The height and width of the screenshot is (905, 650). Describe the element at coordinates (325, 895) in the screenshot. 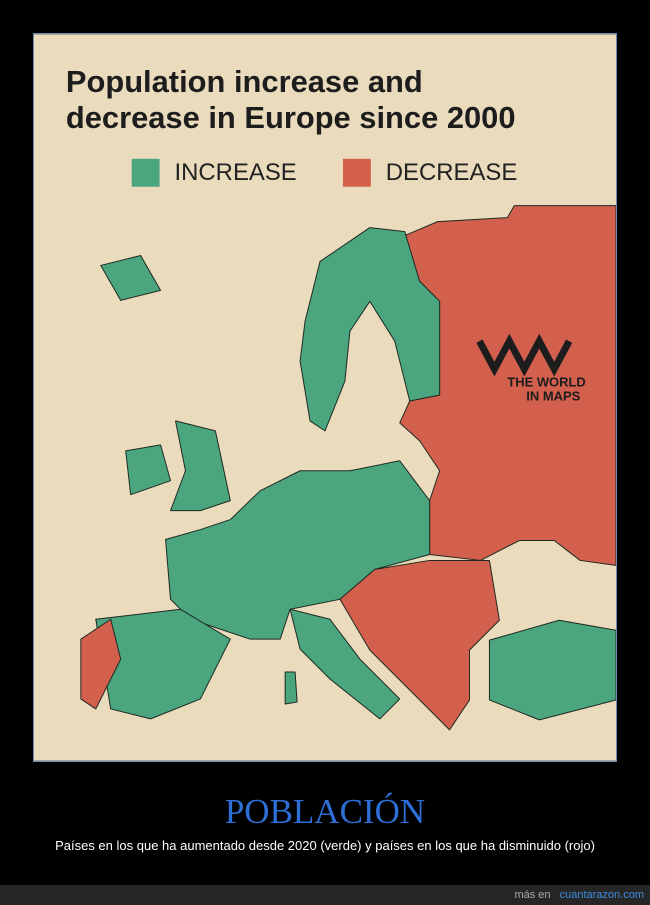

I see `footer: más en cuantarazon.com` at that location.